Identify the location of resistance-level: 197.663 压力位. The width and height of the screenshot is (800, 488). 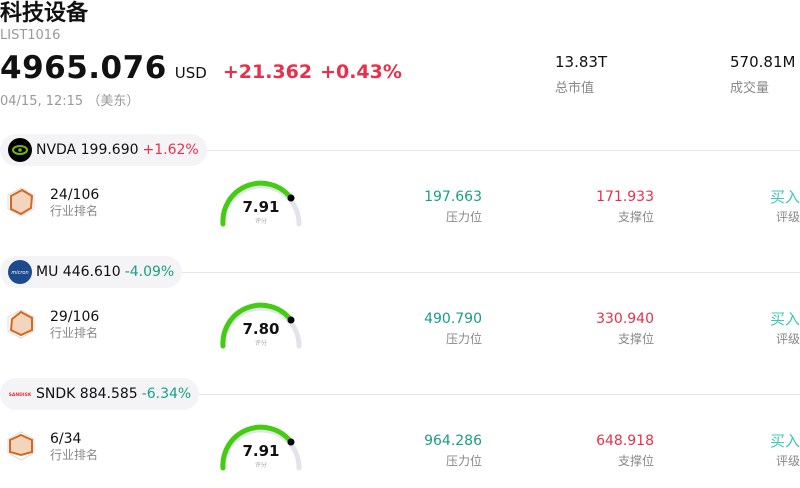
(453, 206).